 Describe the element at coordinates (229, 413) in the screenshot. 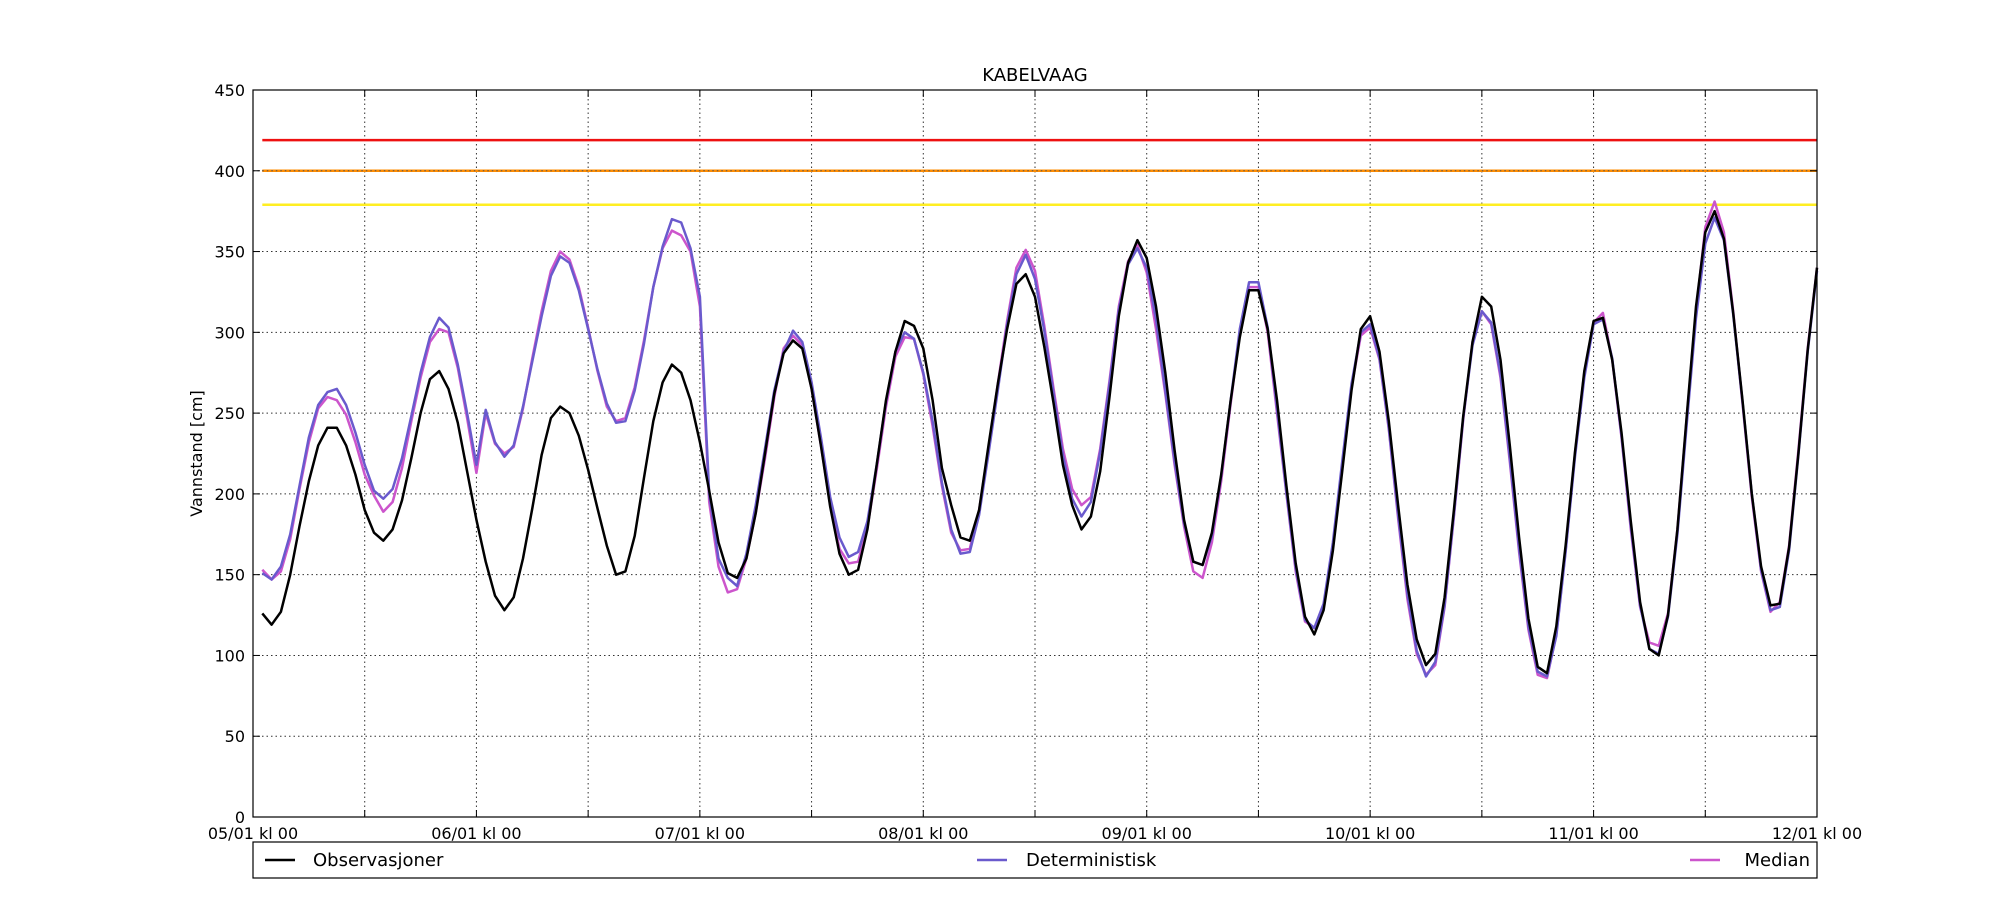

I see `y-tick-label: 250` at that location.